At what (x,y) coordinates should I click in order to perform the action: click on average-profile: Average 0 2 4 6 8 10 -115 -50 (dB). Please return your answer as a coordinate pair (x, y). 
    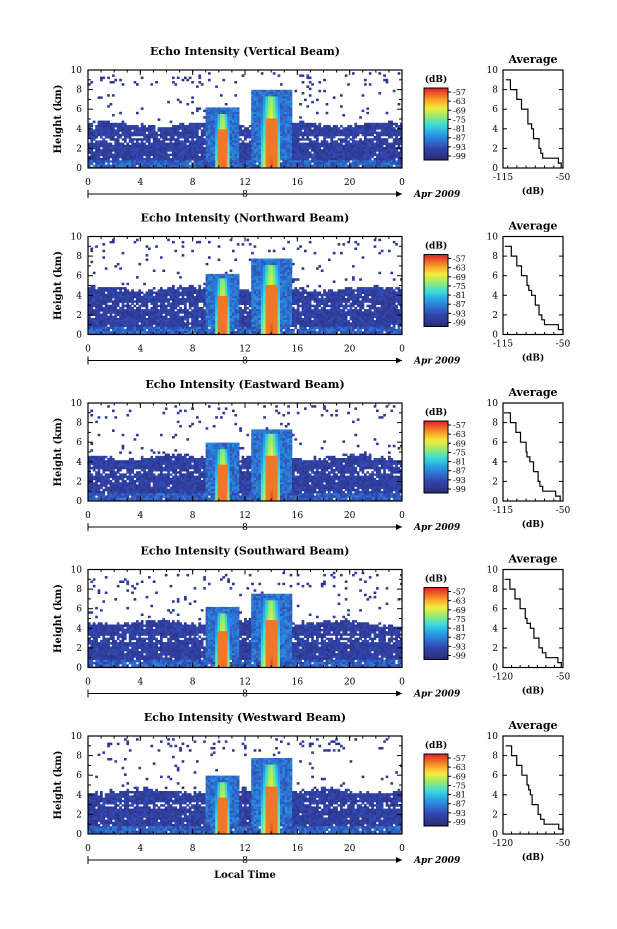
    Looking at the image, I should click on (529, 292).